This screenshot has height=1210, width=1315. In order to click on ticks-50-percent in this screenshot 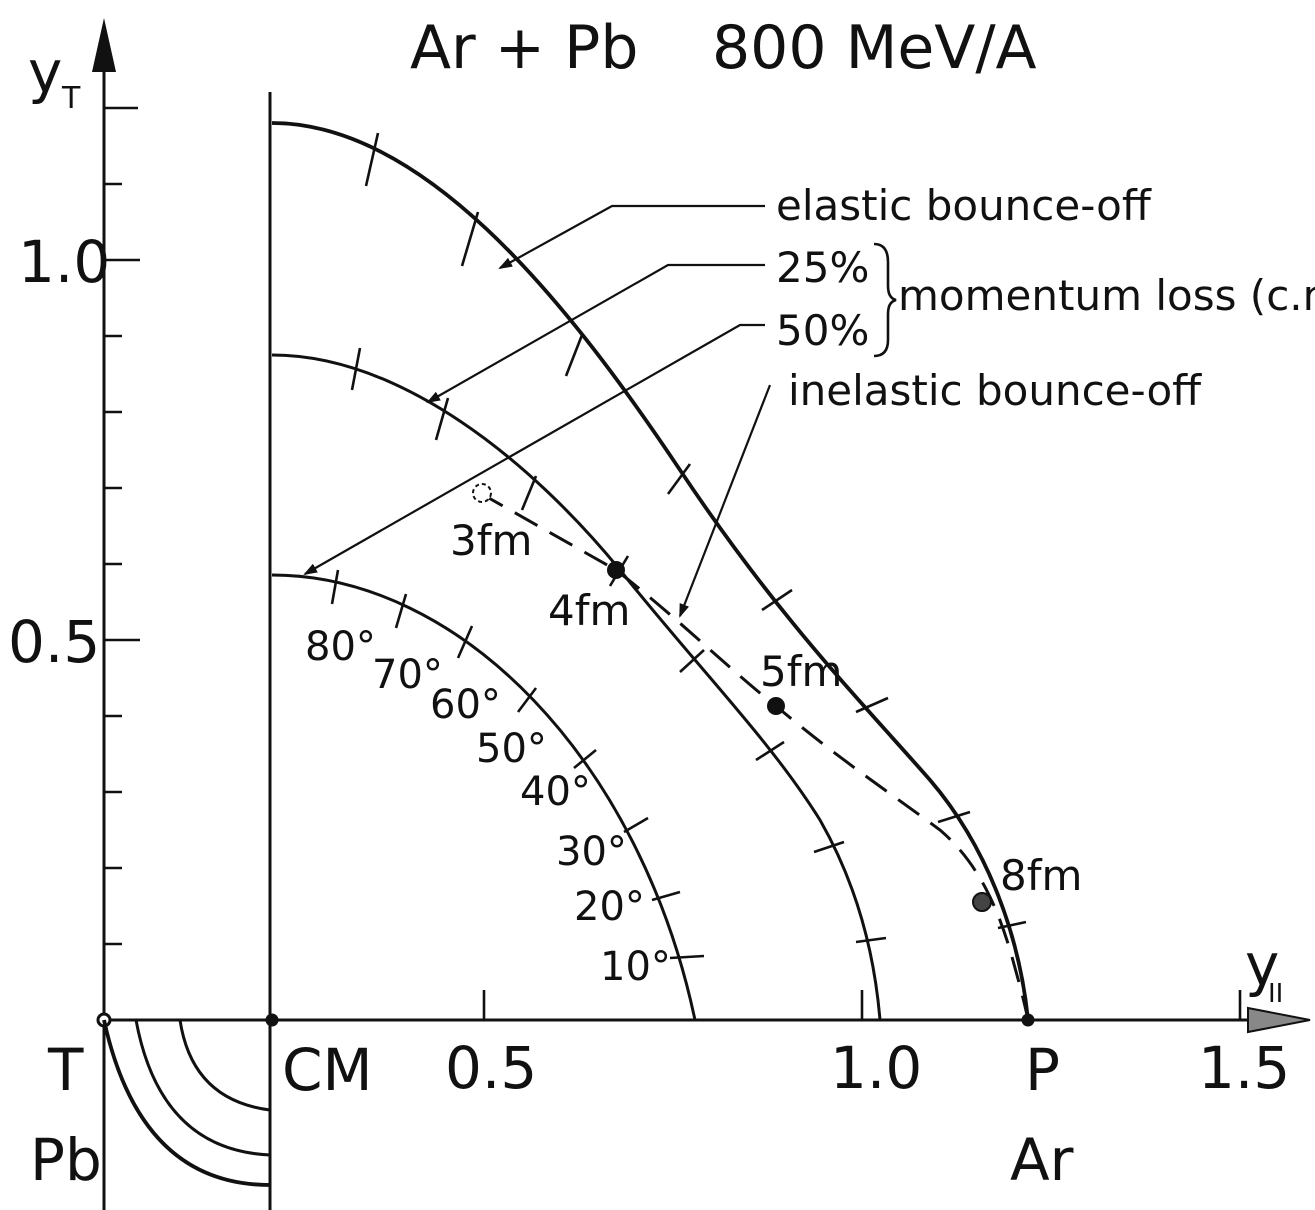, I will do `click(517, 764)`.